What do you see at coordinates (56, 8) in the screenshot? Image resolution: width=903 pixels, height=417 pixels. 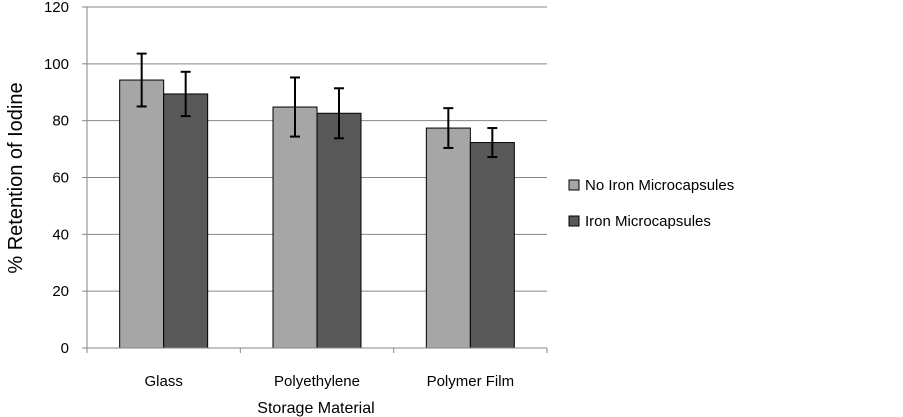 I see `y-tick-label: 120` at bounding box center [56, 8].